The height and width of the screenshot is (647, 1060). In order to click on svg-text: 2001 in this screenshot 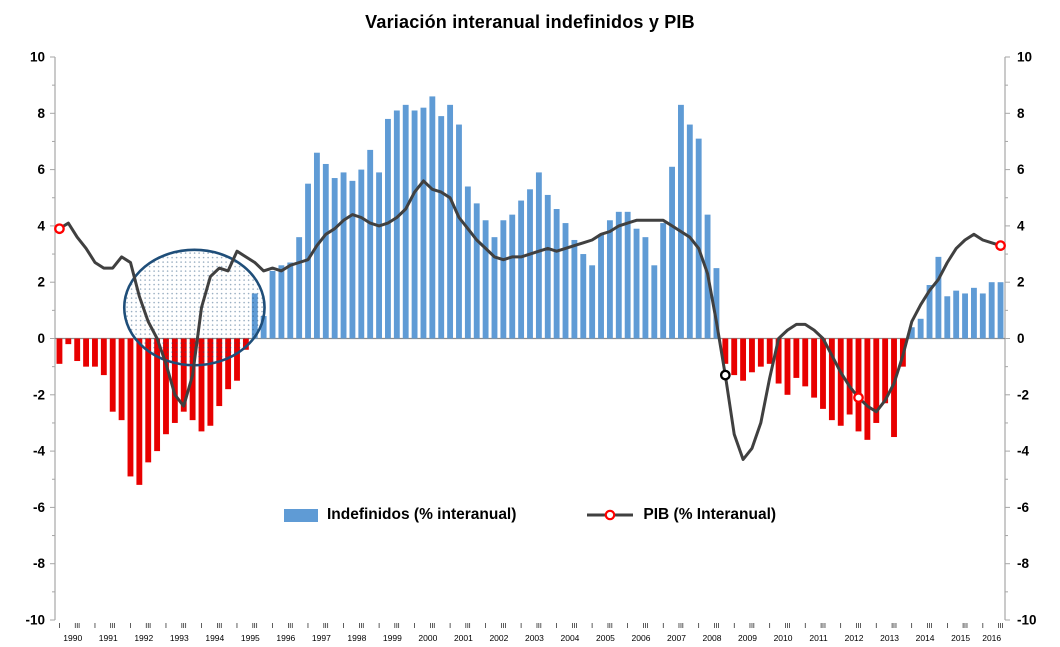, I will do `click(463, 638)`.